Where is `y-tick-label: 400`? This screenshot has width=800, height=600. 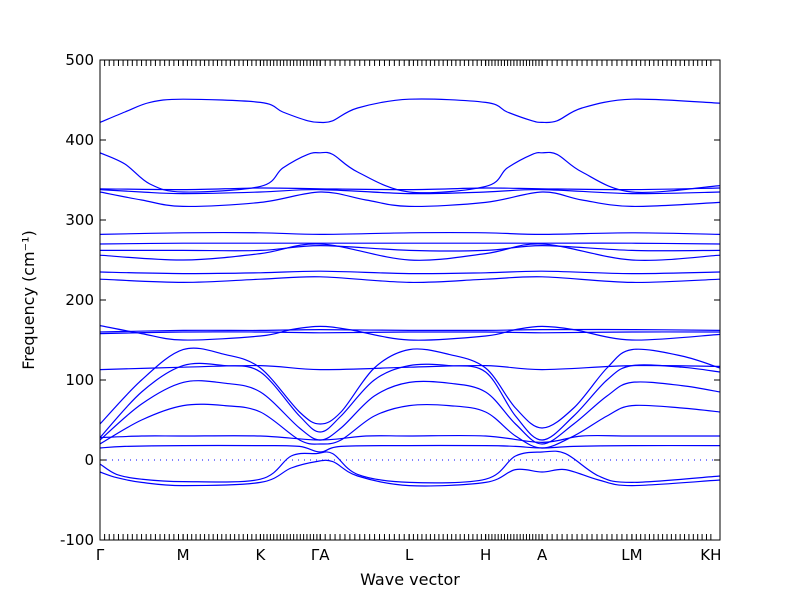
y-tick-label: 400 is located at coordinates (79, 140).